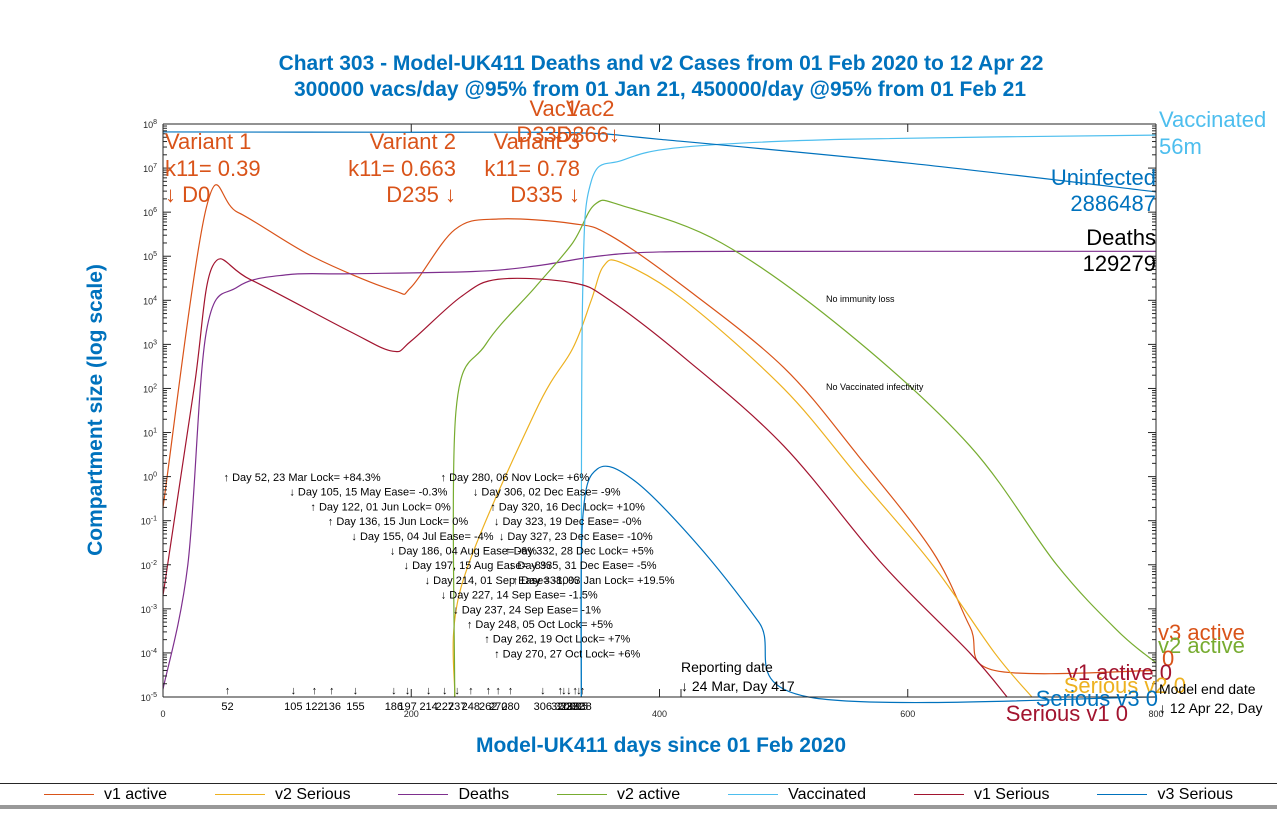 This screenshot has height=815, width=1277. Describe the element at coordinates (1125, 685) in the screenshot. I see `serious-v2-end-label: Serious v2 0` at that location.